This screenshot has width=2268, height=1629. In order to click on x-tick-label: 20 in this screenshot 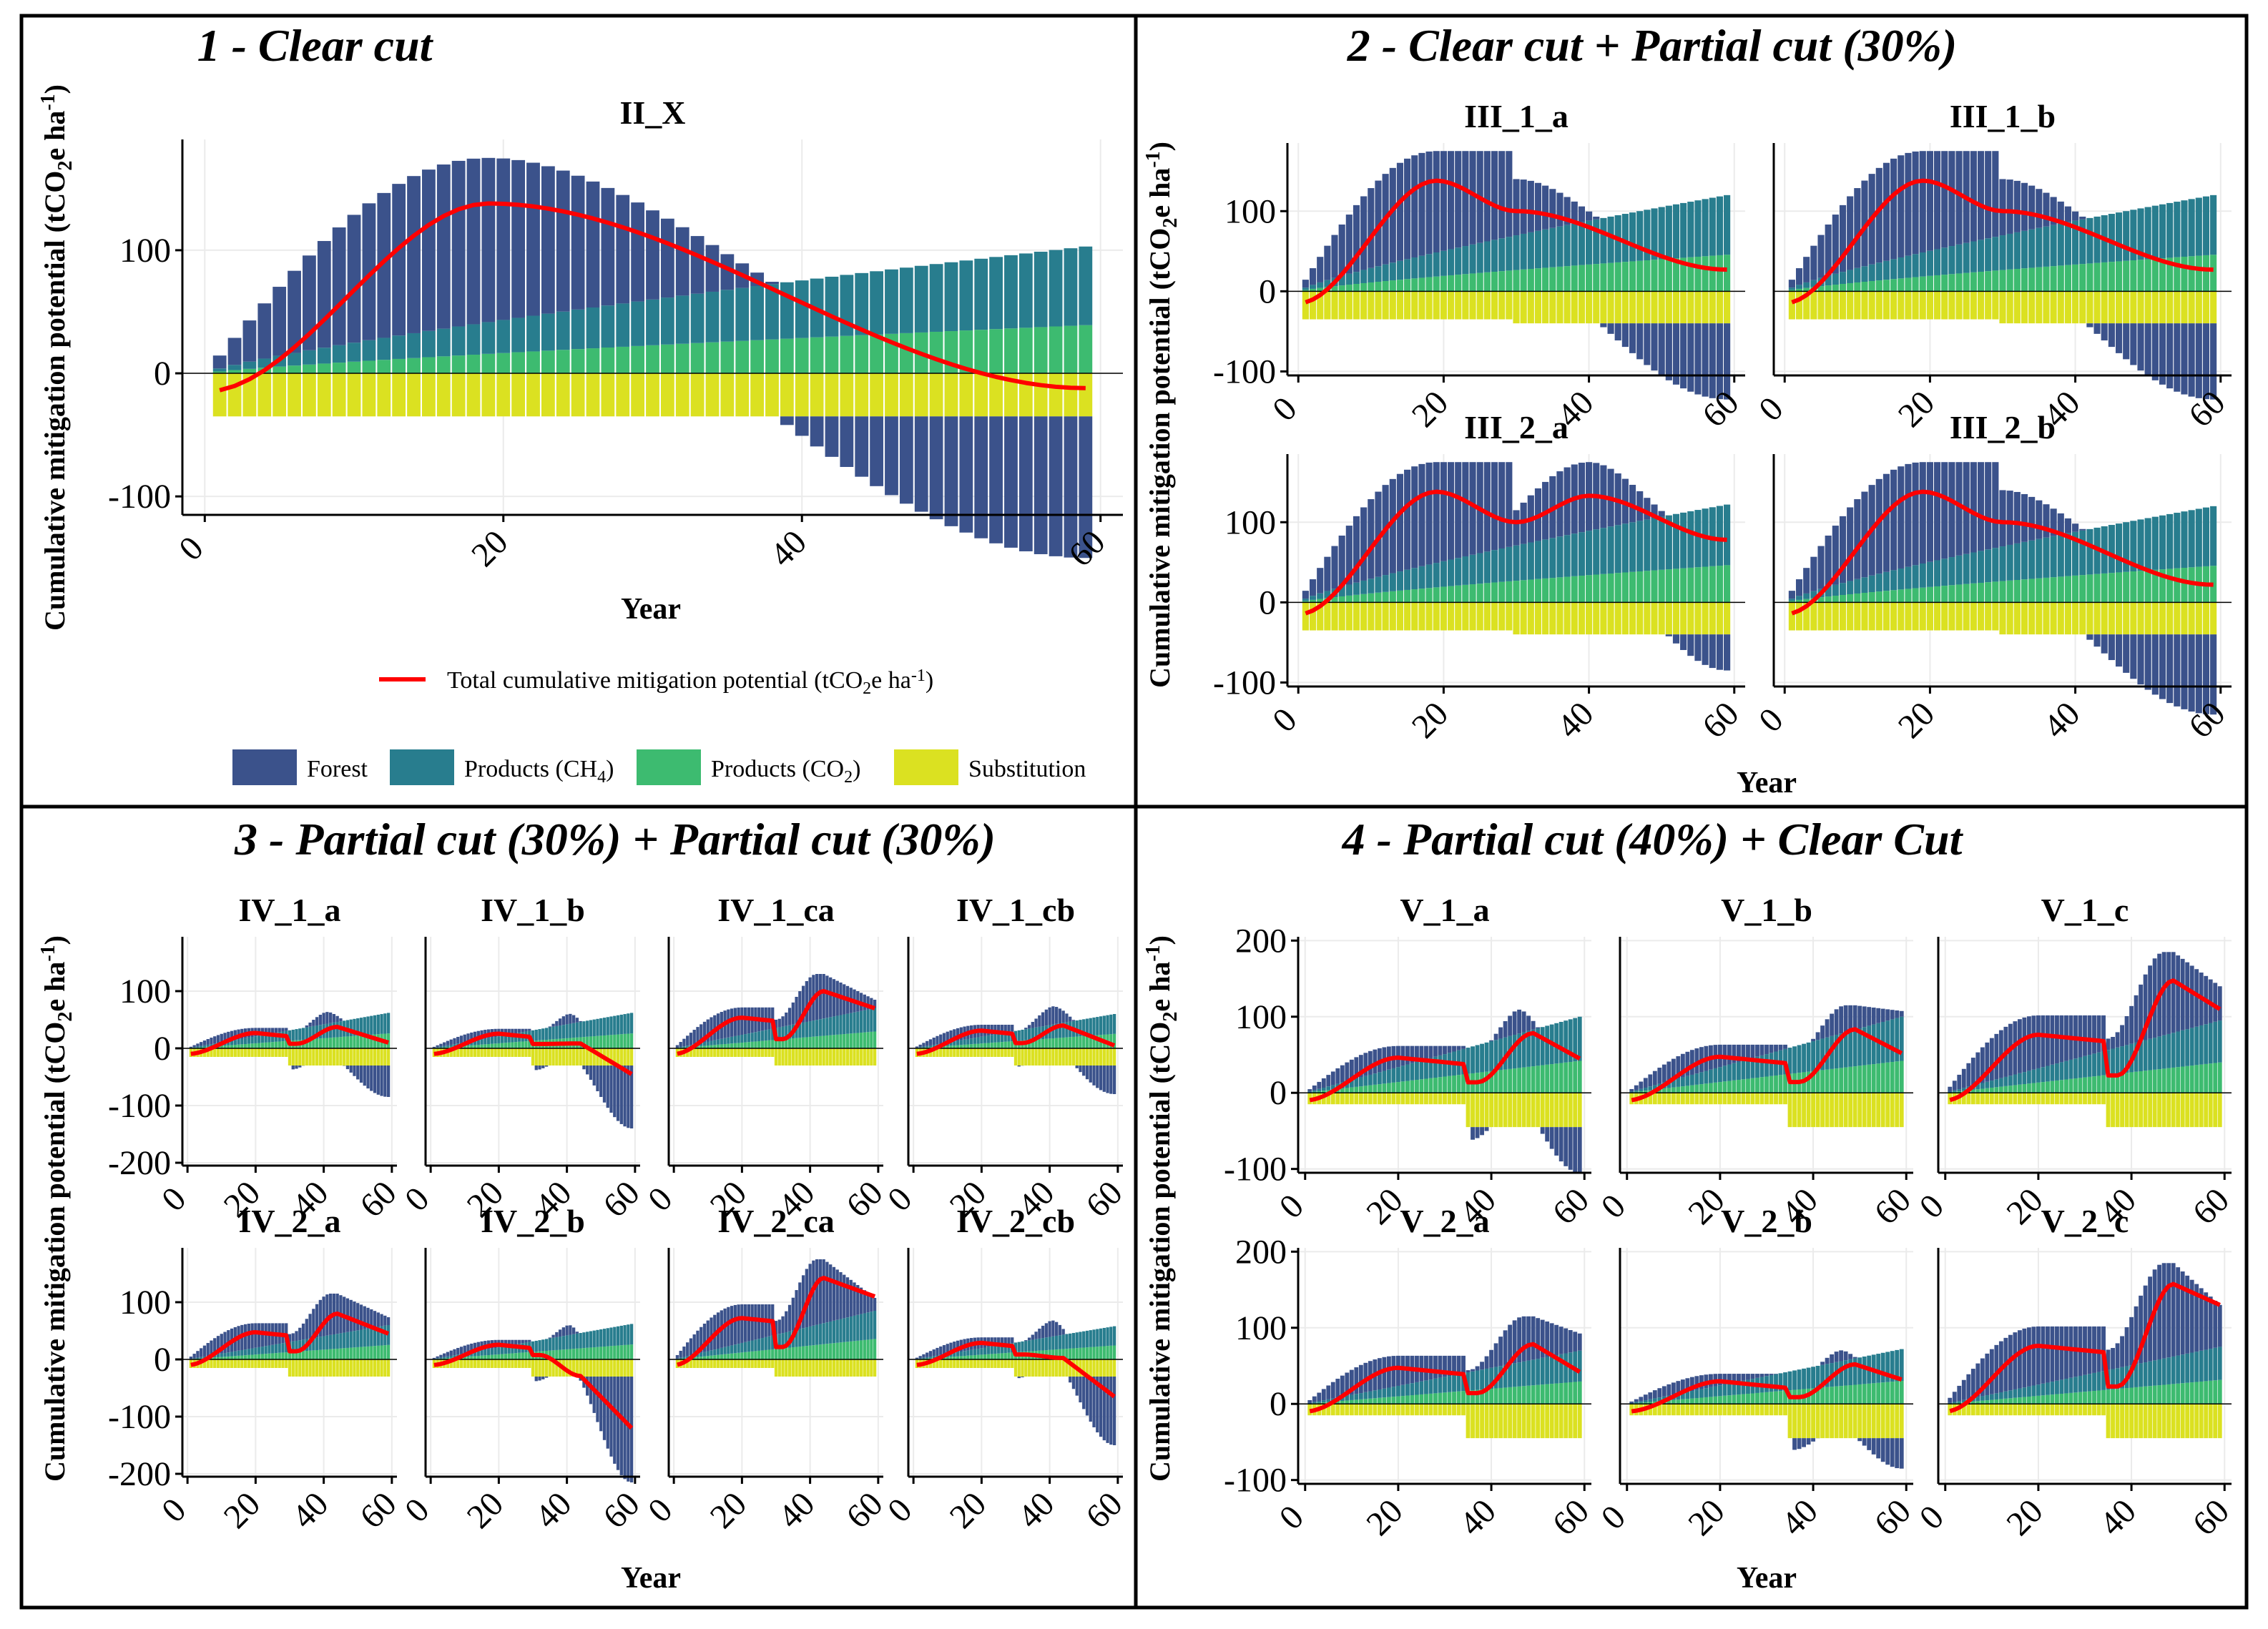, I will do `click(1430, 719)`.